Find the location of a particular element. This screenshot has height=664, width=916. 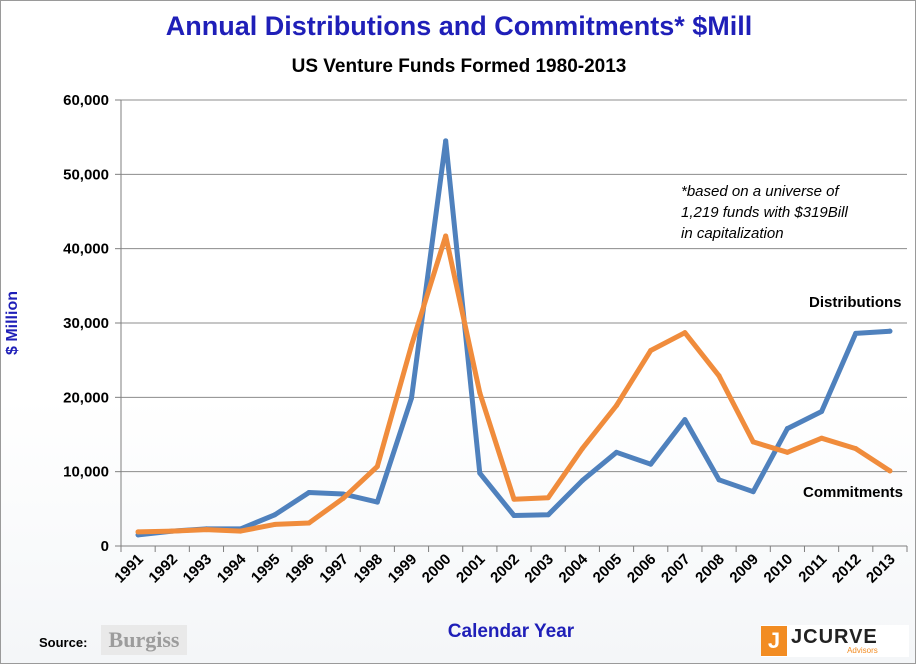

x-axis-label: Calendar Year is located at coordinates (511, 631).